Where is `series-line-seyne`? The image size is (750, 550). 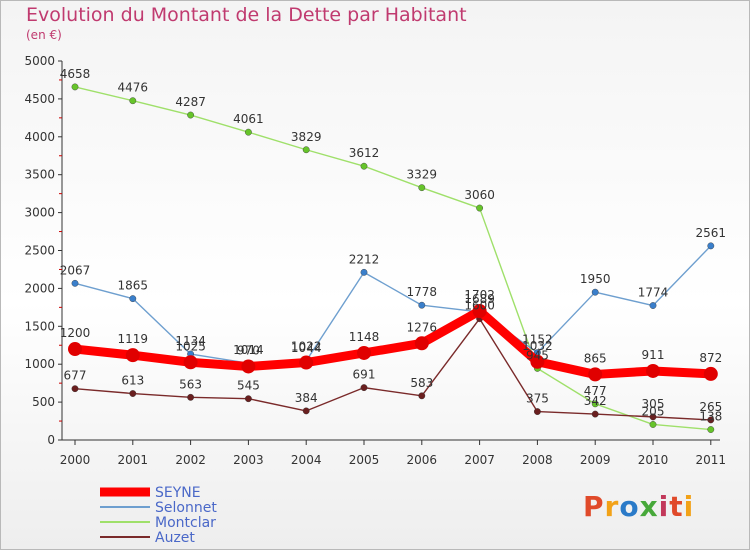 series-line-seyne is located at coordinates (393, 342).